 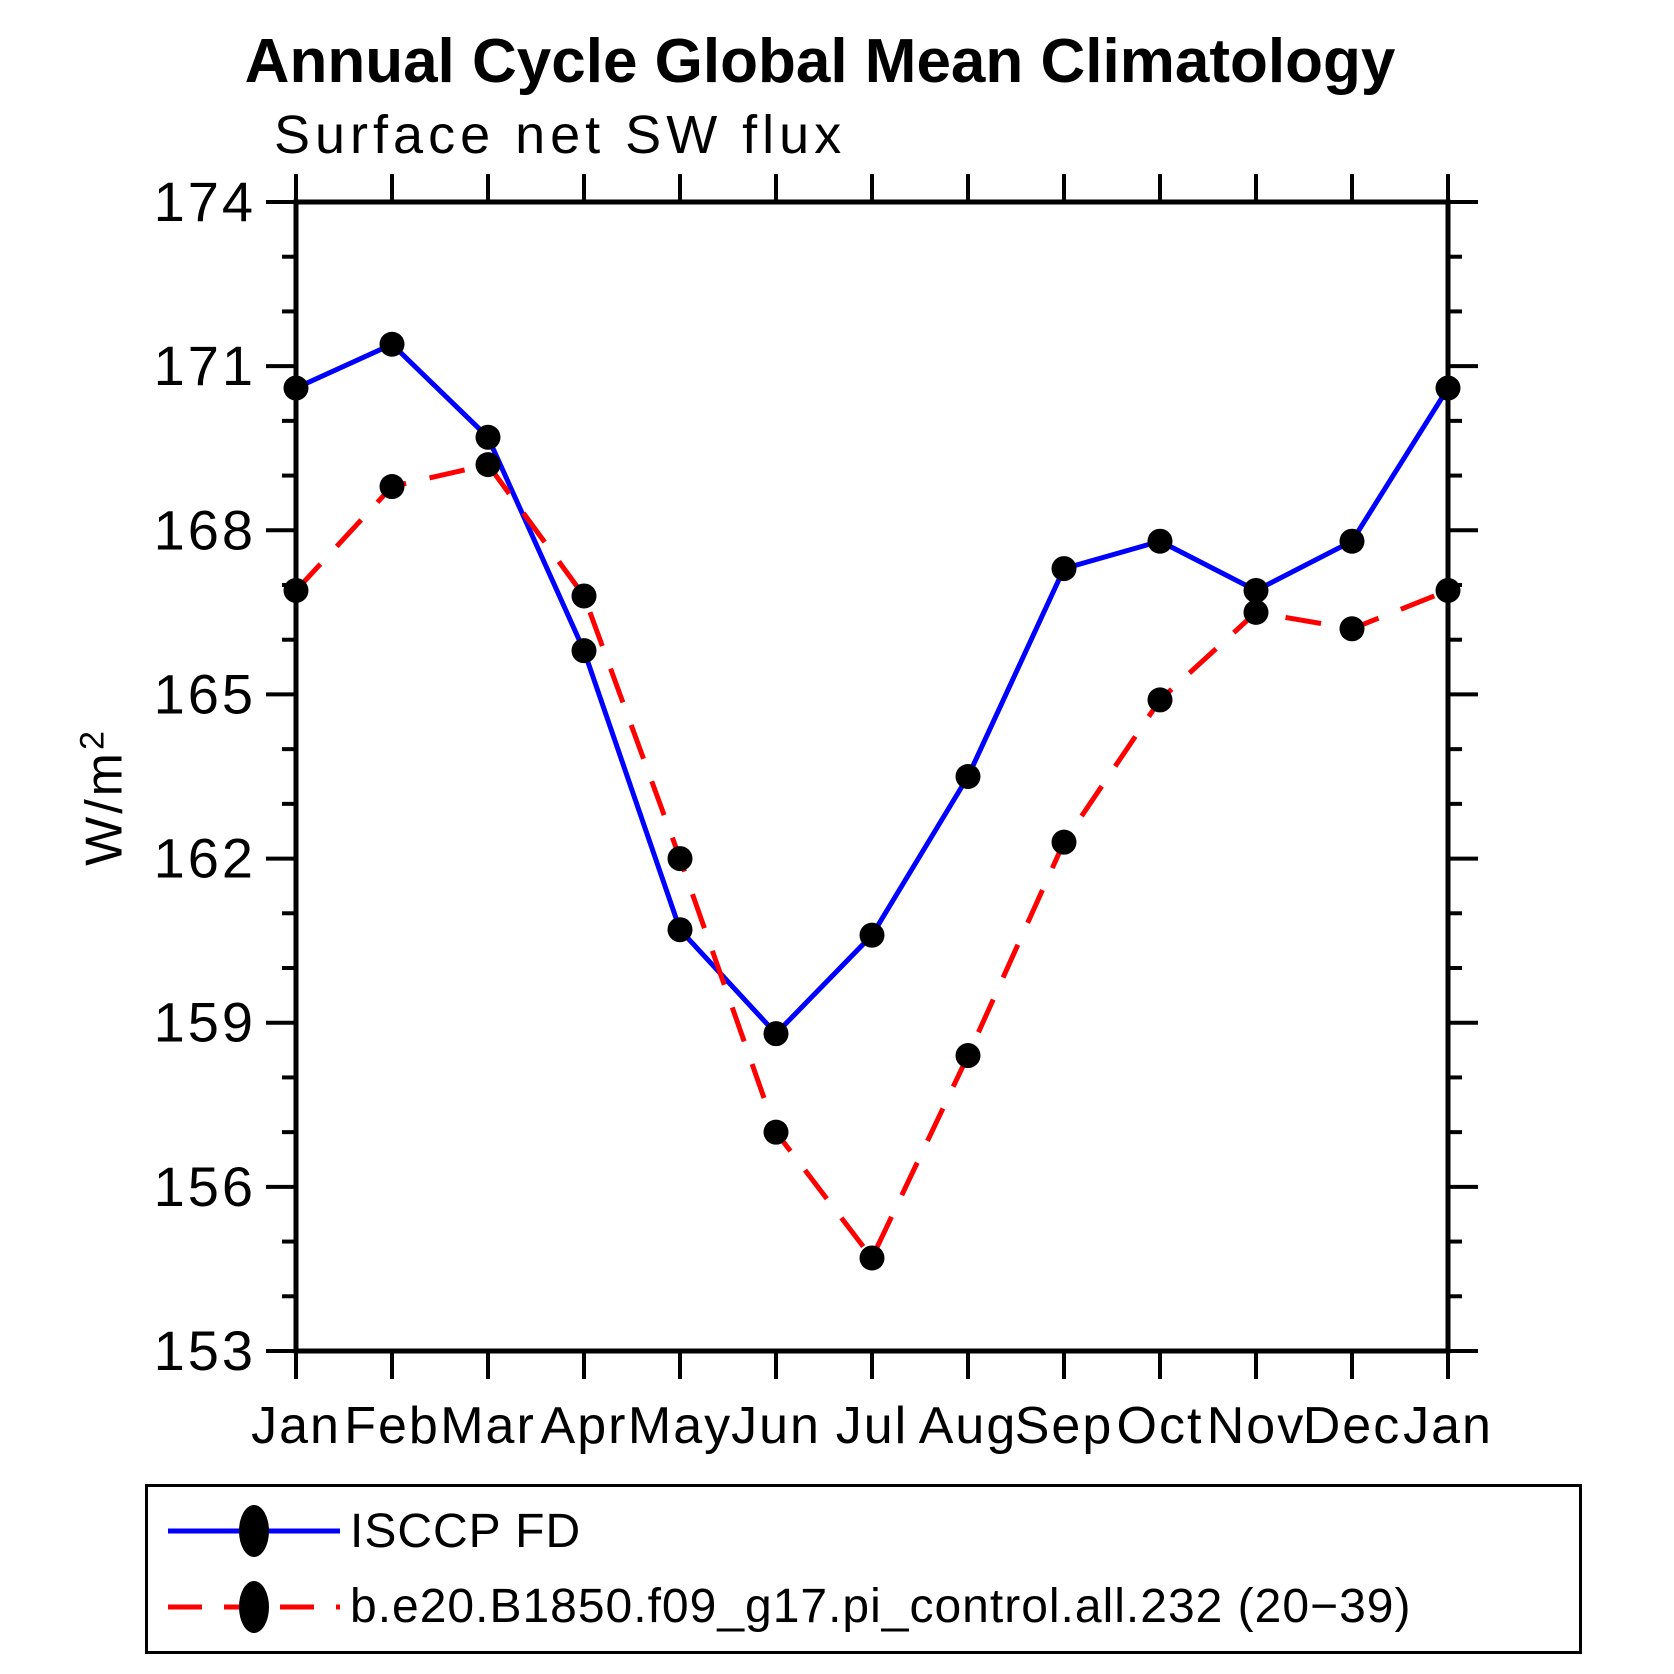 What do you see at coordinates (392, 1426) in the screenshot?
I see `x-axis-tick-label: Feb` at bounding box center [392, 1426].